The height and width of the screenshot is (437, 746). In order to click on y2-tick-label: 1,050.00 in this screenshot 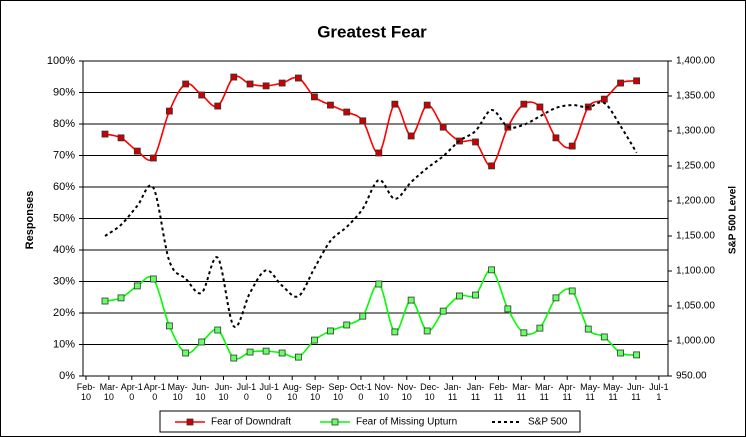, I will do `click(695, 306)`.